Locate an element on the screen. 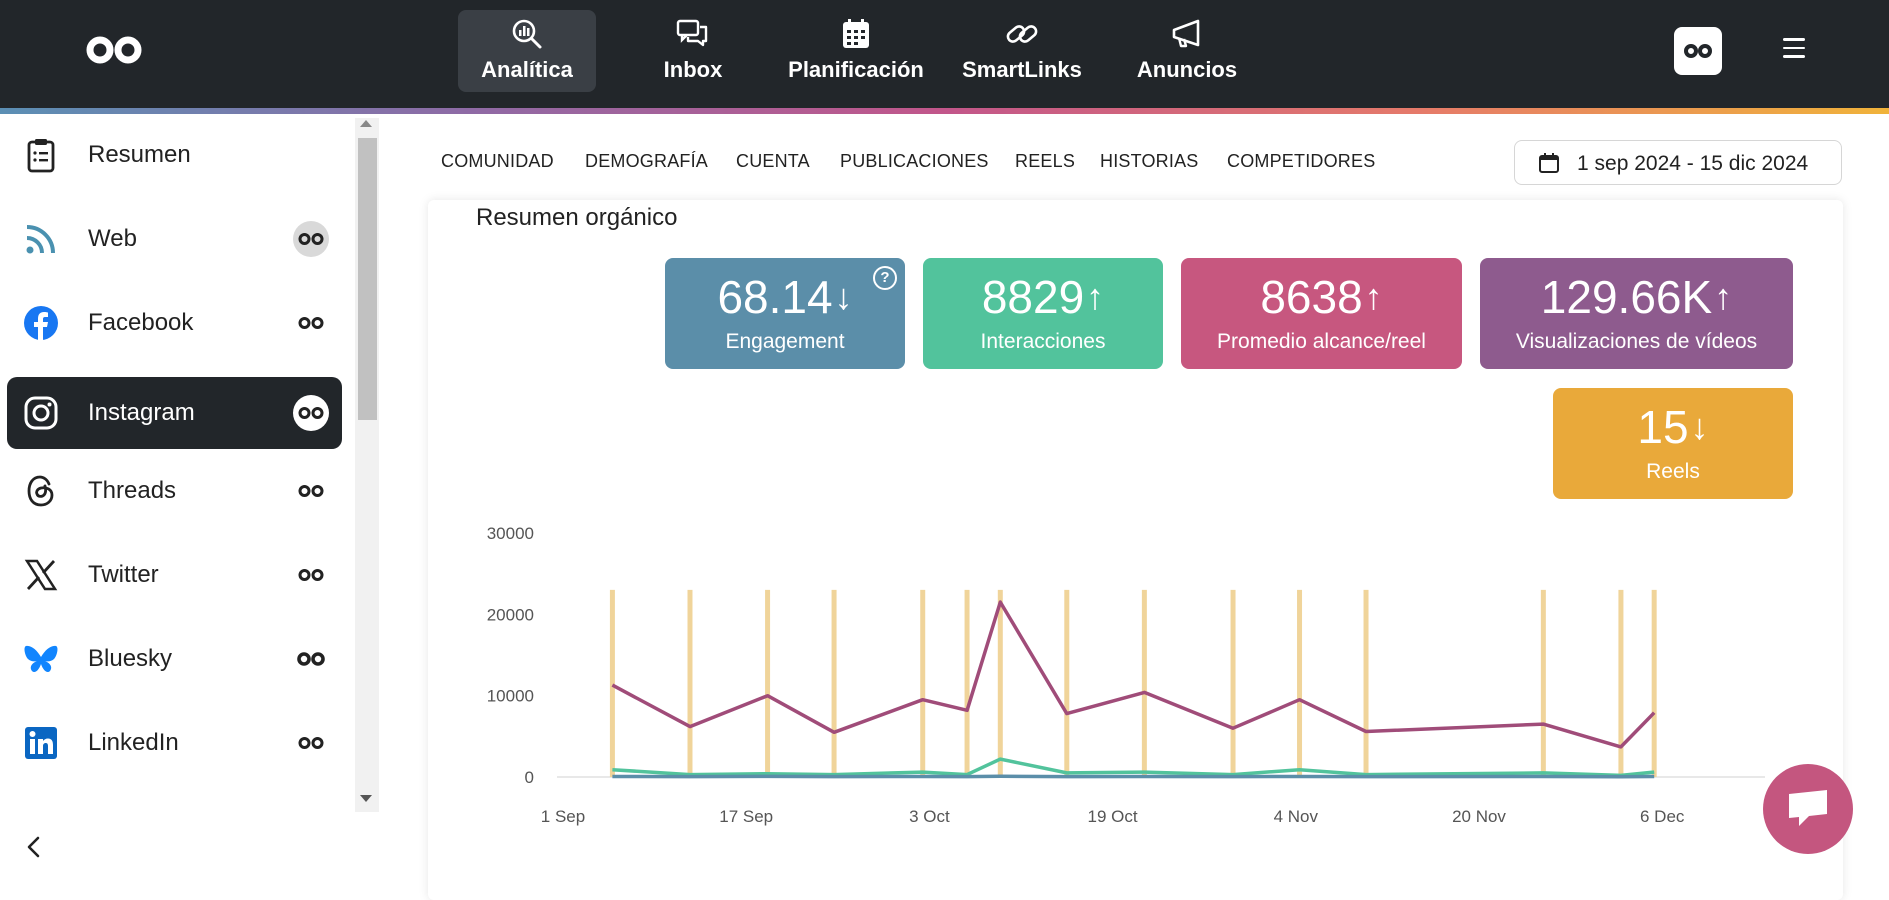 The width and height of the screenshot is (1889, 900). sidebar-item-threads: Threads is located at coordinates (174, 491).